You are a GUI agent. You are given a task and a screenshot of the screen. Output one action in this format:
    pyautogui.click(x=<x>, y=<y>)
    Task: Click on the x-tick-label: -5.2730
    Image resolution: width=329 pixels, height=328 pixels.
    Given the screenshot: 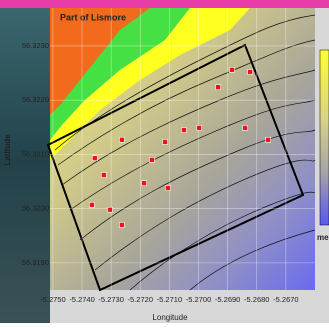 What is the action you would take?
    pyautogui.click(x=110, y=299)
    